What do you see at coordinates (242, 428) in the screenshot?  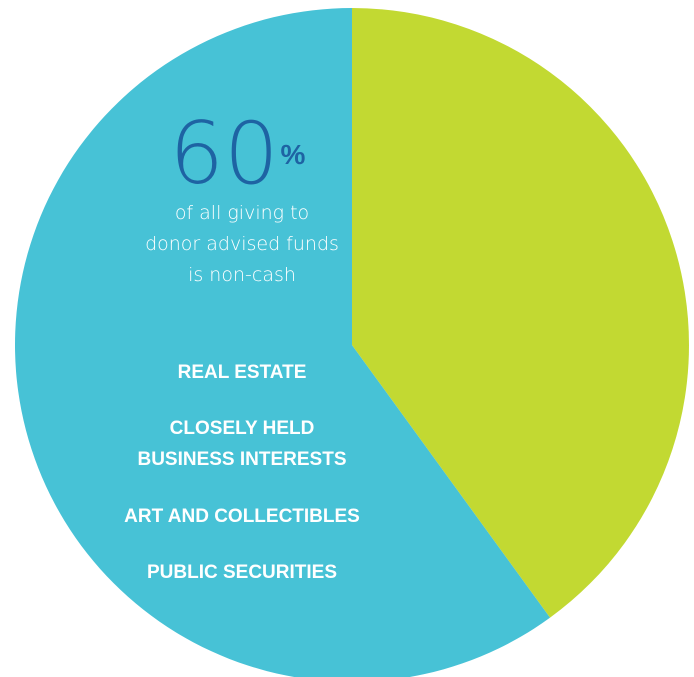 I see `category-label-closely-held: CLOSELY HELD` at bounding box center [242, 428].